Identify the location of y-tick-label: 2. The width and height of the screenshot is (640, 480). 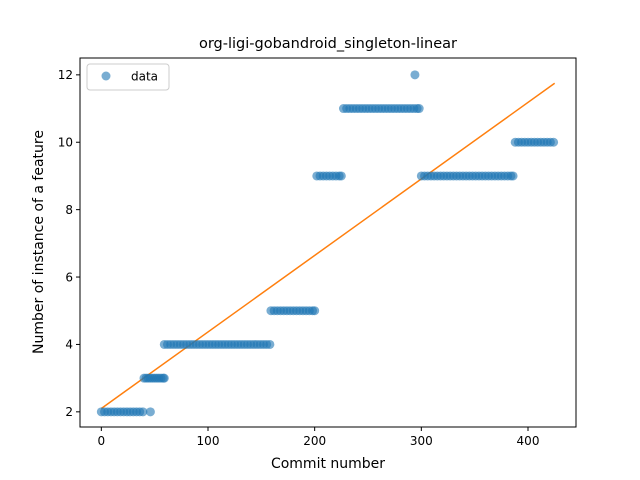
(69, 412).